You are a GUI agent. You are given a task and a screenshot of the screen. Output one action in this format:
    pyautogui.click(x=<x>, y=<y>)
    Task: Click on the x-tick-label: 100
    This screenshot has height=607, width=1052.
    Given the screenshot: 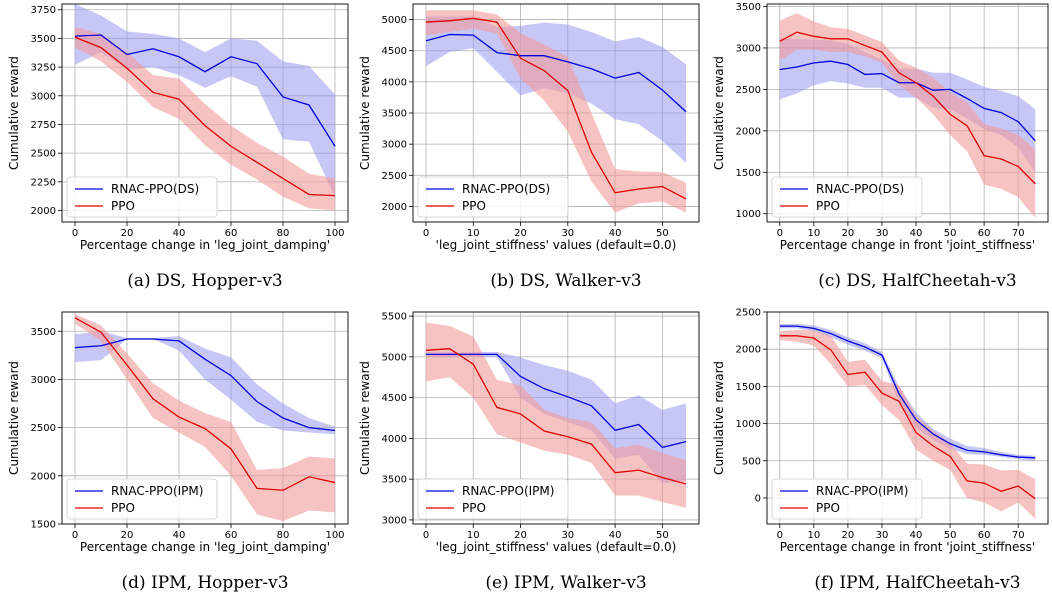 What is the action you would take?
    pyautogui.click(x=334, y=233)
    